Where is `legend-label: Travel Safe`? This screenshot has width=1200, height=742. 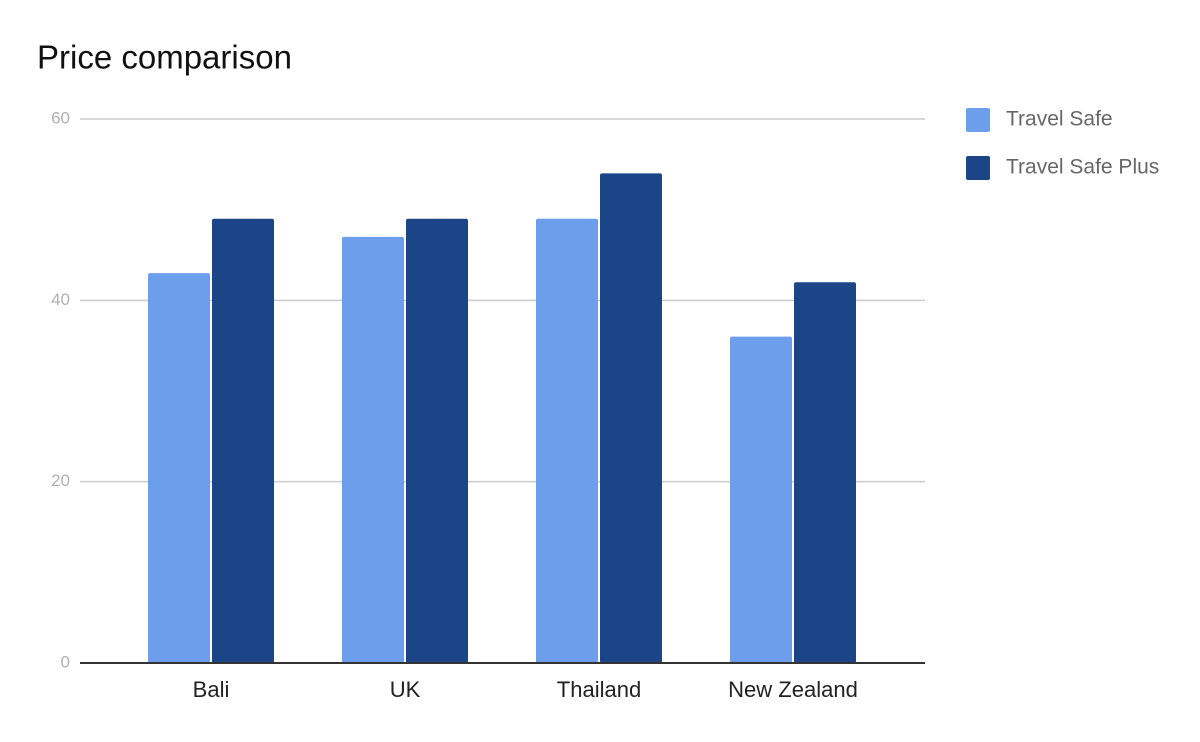
legend-label: Travel Safe is located at coordinates (1059, 119).